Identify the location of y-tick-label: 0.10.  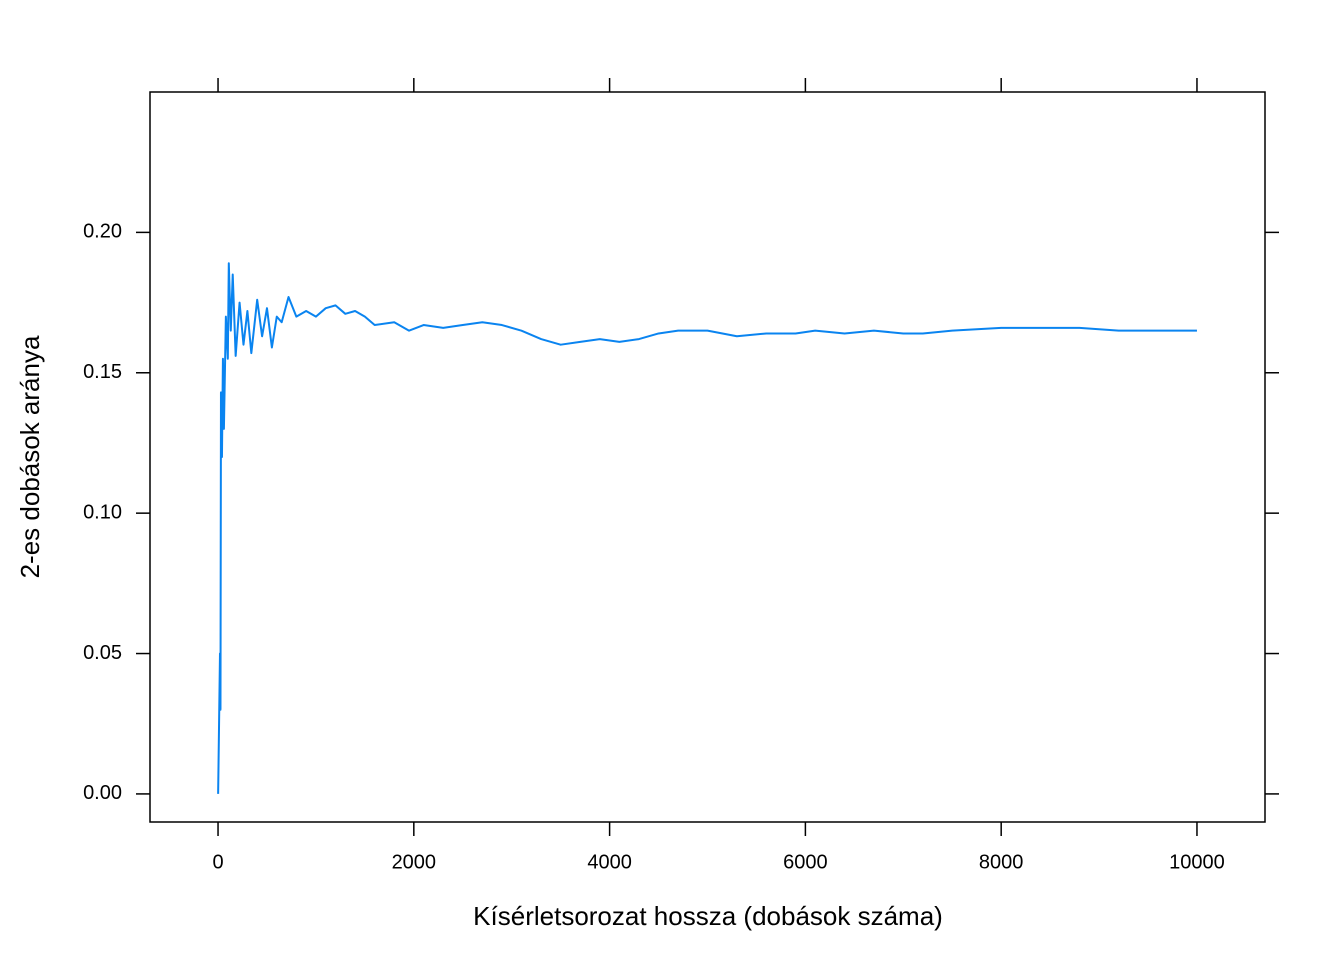
(102, 512).